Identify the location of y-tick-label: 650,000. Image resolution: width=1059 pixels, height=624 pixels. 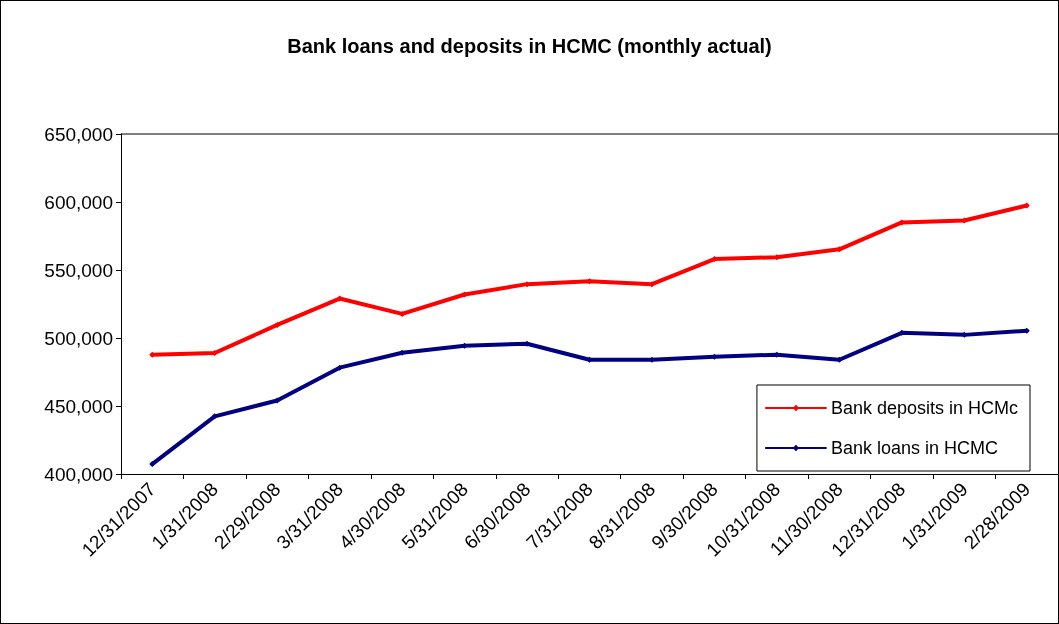
(78, 134).